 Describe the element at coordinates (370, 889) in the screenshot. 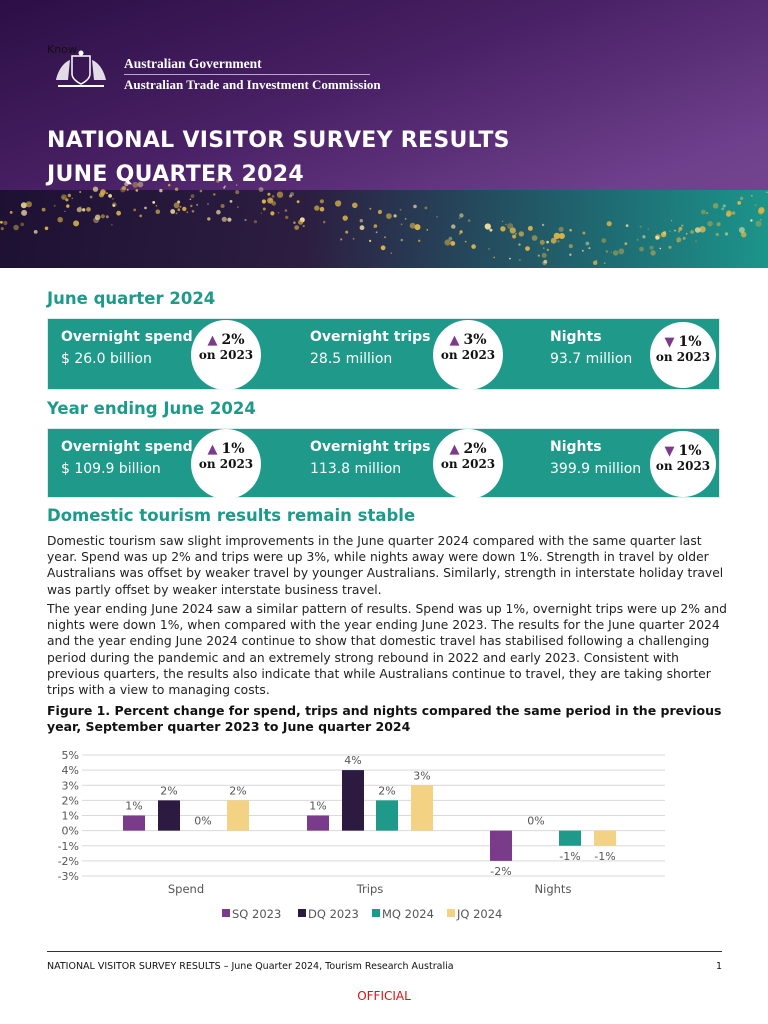

I see `x-tick-label: Trips` at that location.